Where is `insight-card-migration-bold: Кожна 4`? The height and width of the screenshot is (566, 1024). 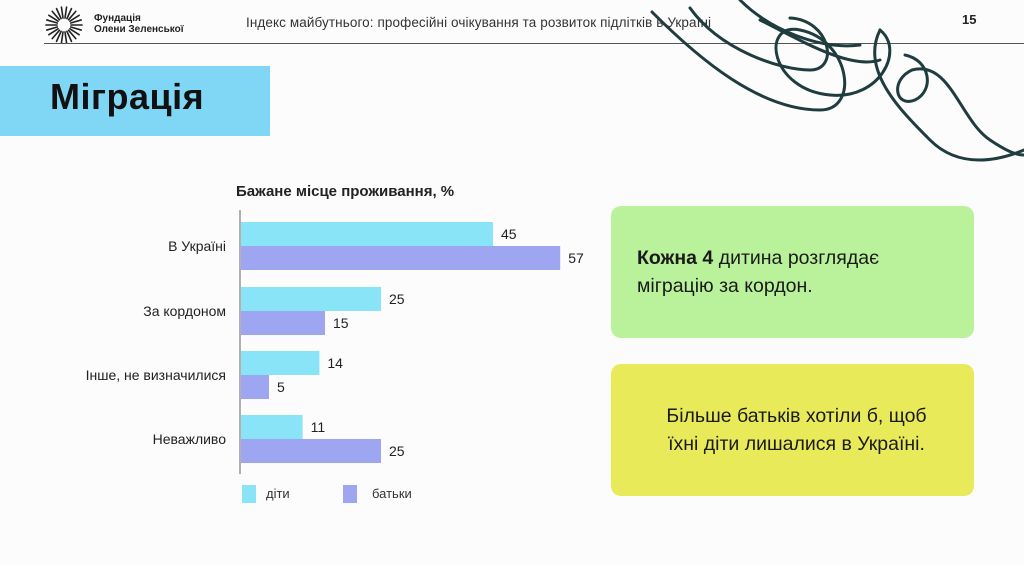
insight-card-migration-bold: Кожна 4 is located at coordinates (675, 258).